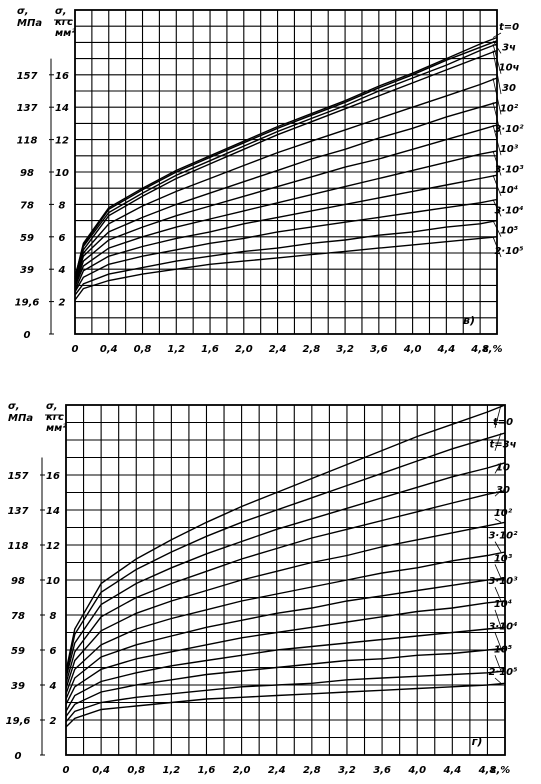 The height and width of the screenshot is (784, 541). I want to click on x-axis-label: ε,%, so click(500, 770).